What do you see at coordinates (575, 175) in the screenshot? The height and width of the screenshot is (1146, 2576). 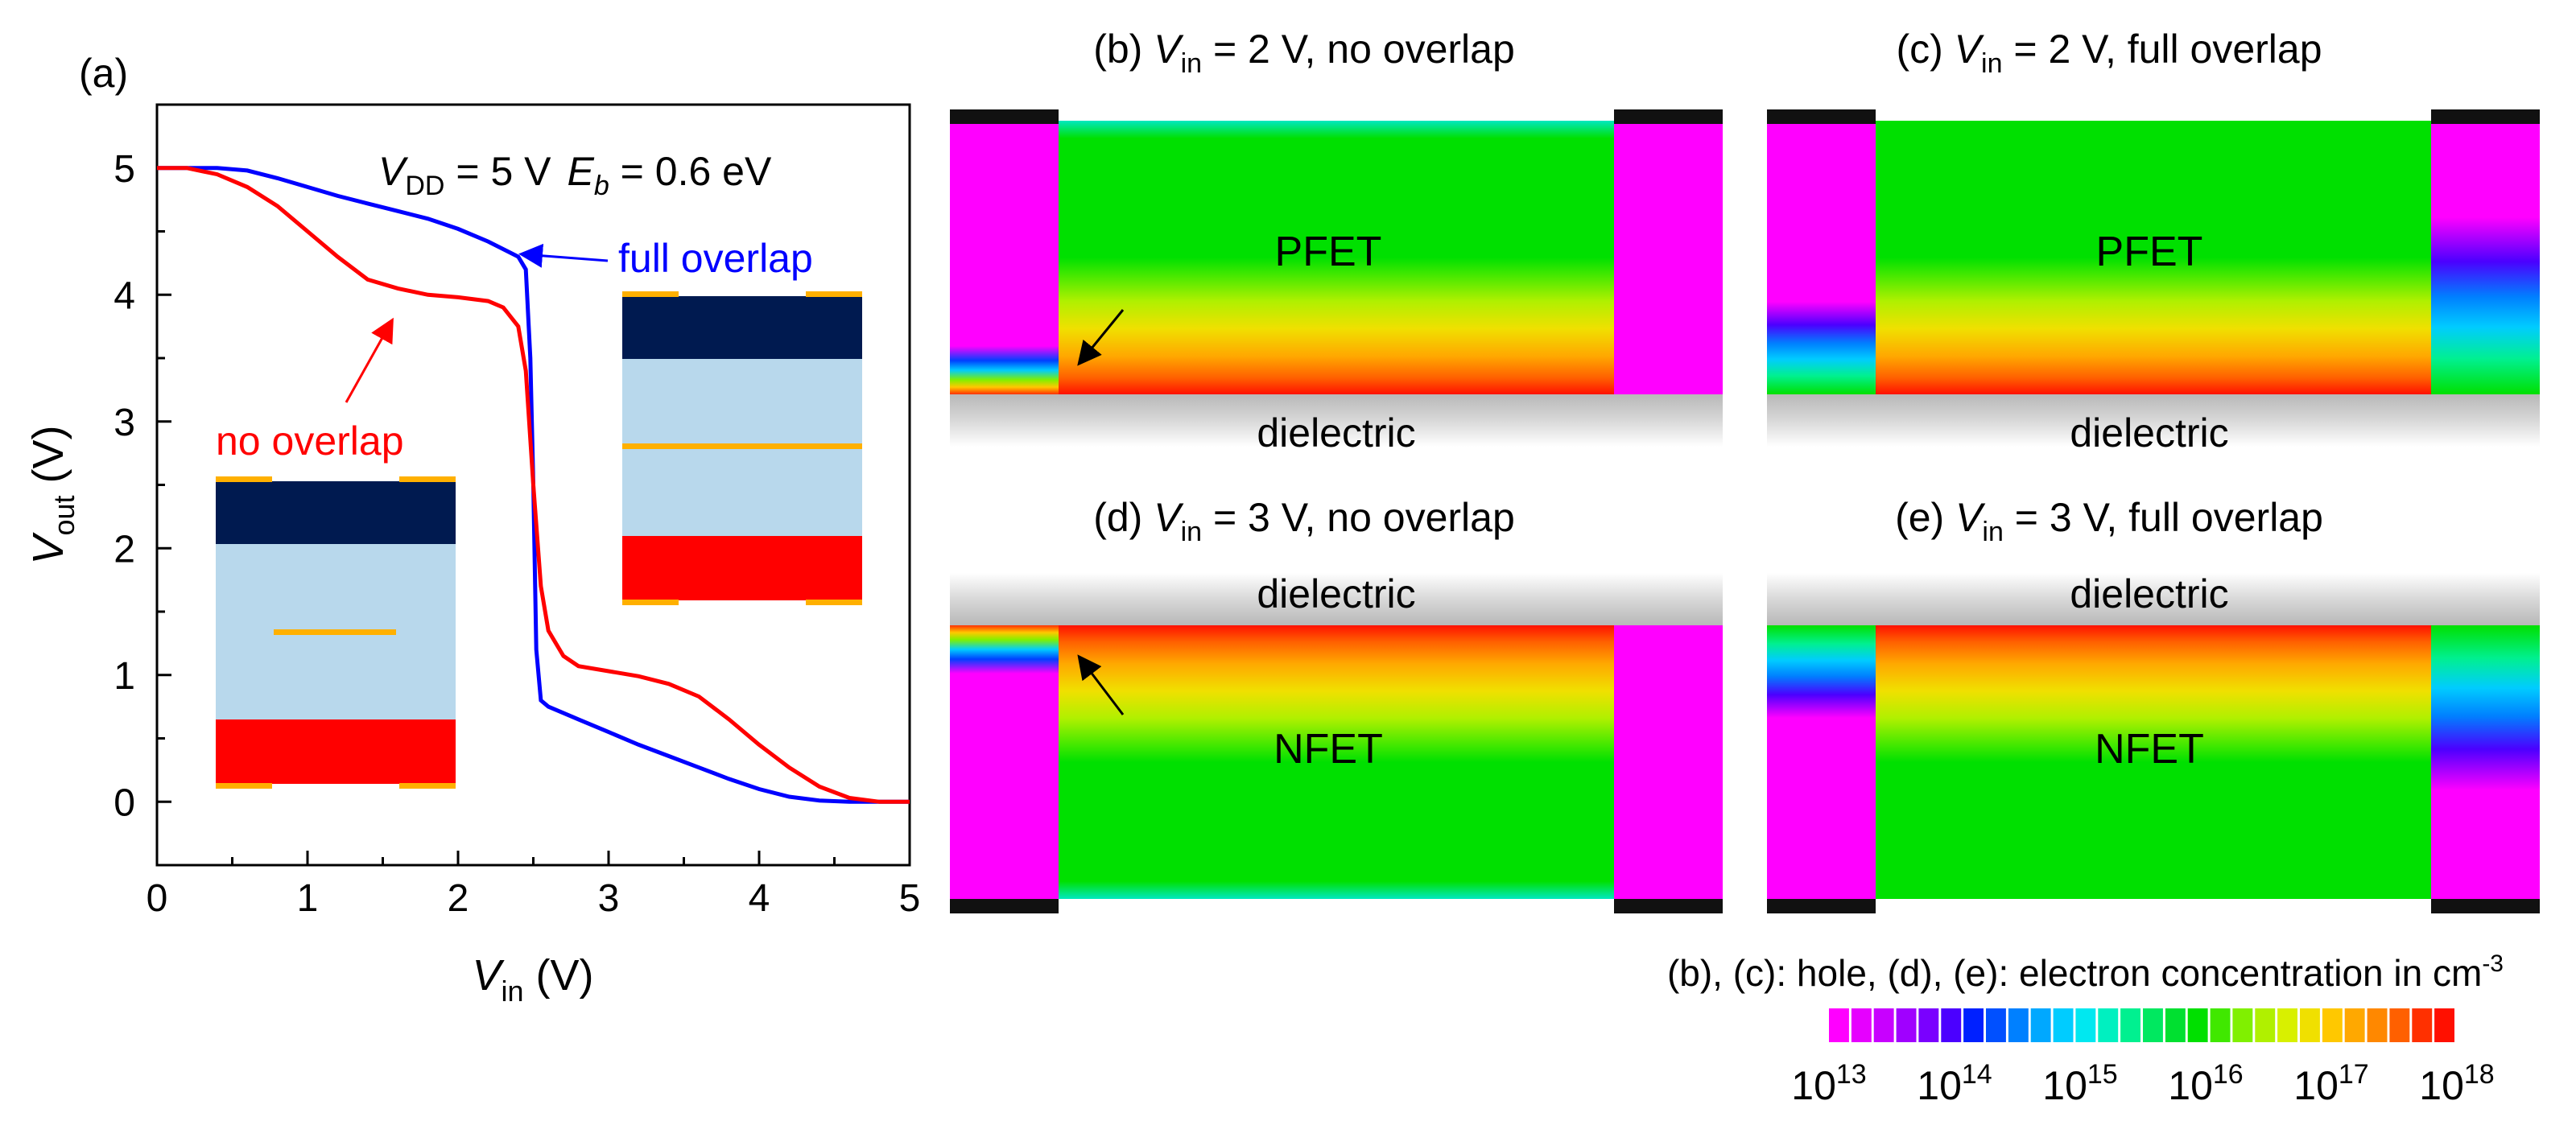 I see `vdd-eb-annotation: VDD = 5 V Eb = 0.6 eV` at bounding box center [575, 175].